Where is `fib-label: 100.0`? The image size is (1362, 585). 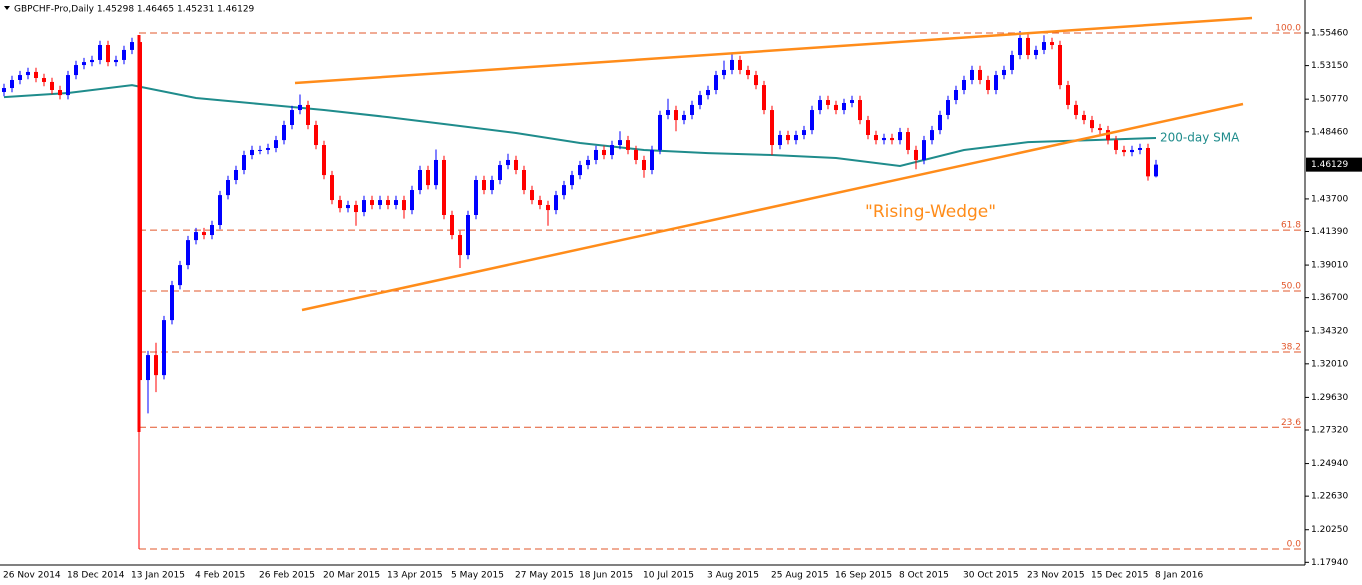 fib-label: 100.0 is located at coordinates (1288, 29).